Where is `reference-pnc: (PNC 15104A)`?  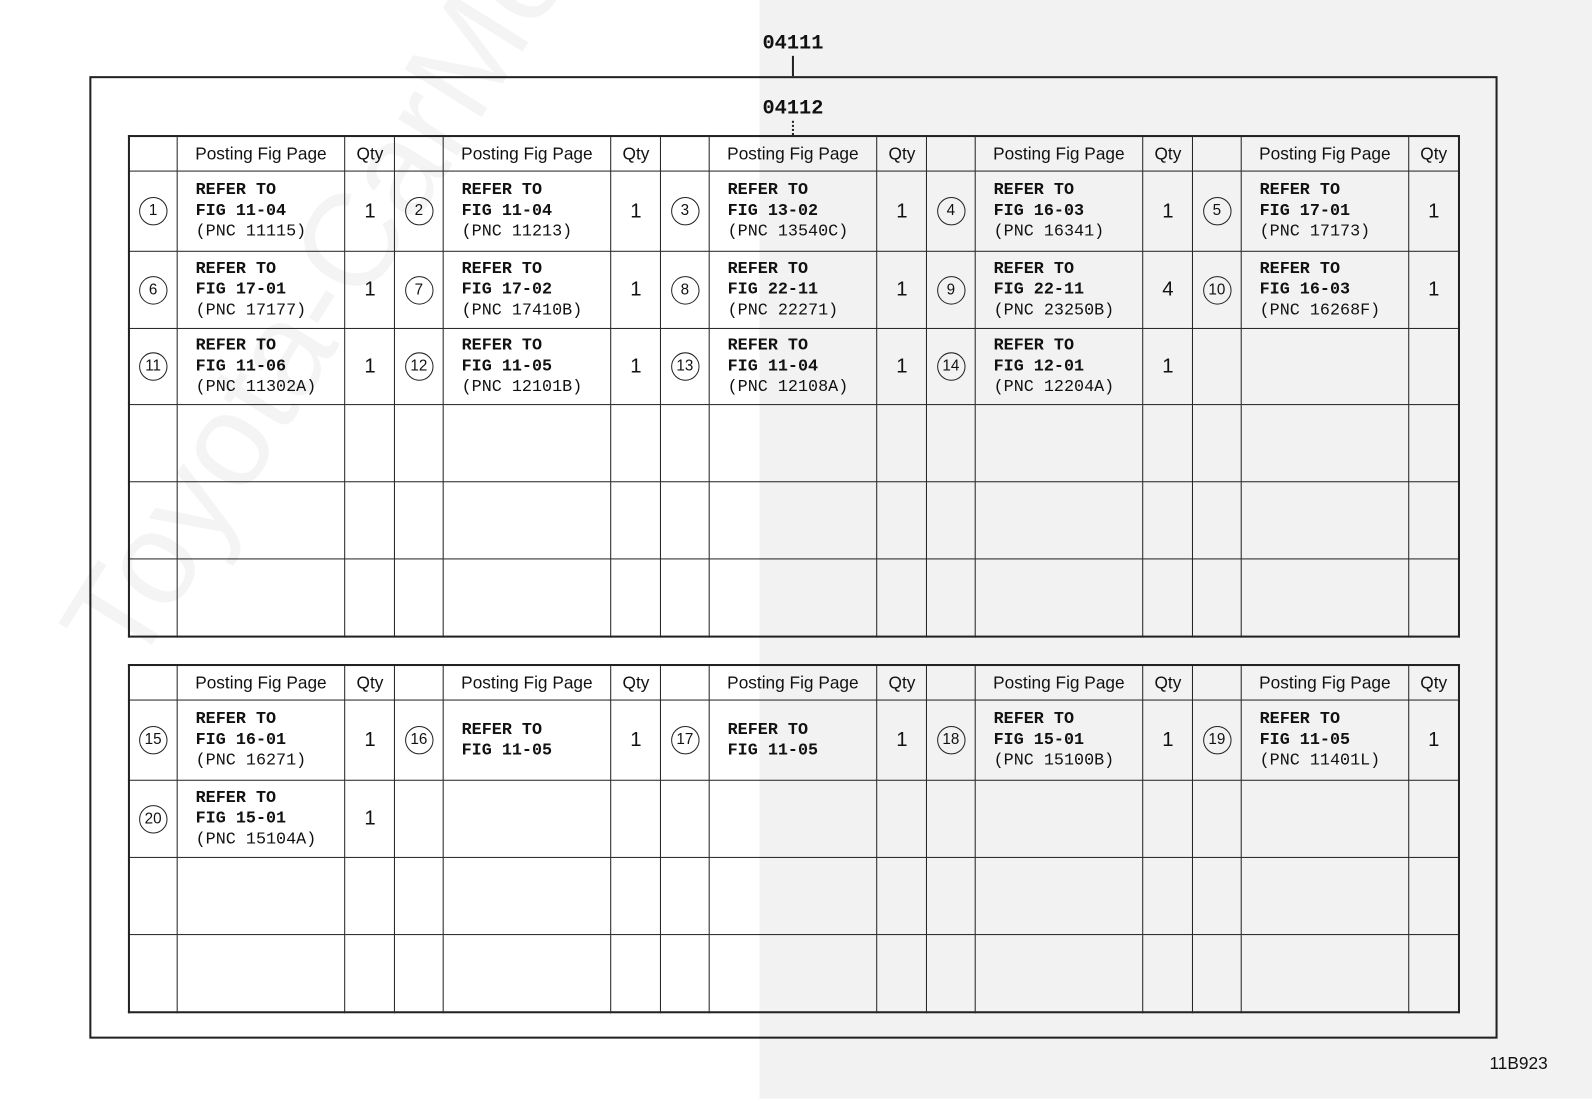 reference-pnc: (PNC 15104A) is located at coordinates (256, 839).